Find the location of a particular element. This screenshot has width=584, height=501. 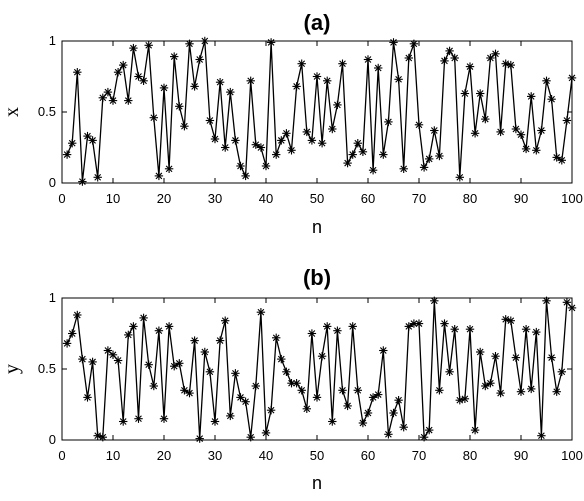

x-tick-label: 20 is located at coordinates (164, 455).